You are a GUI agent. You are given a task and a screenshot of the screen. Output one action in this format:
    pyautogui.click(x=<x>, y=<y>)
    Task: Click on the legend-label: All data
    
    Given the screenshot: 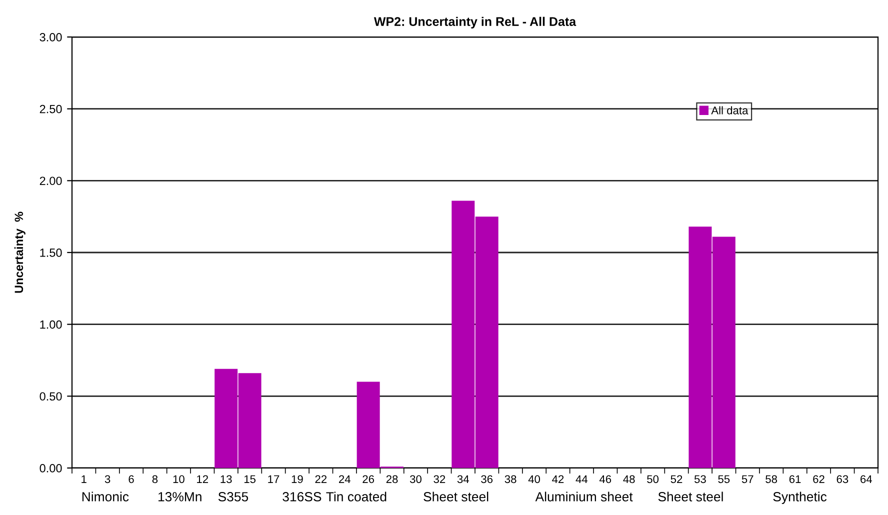 What is the action you would take?
    pyautogui.click(x=729, y=110)
    